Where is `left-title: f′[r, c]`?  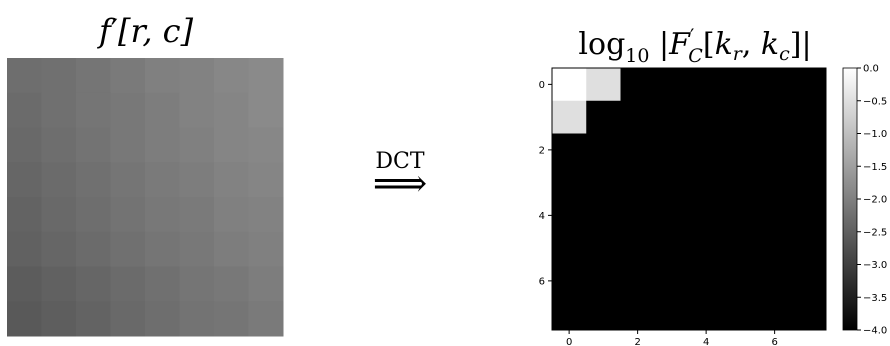
left-title: f′[r, c] is located at coordinates (145, 31).